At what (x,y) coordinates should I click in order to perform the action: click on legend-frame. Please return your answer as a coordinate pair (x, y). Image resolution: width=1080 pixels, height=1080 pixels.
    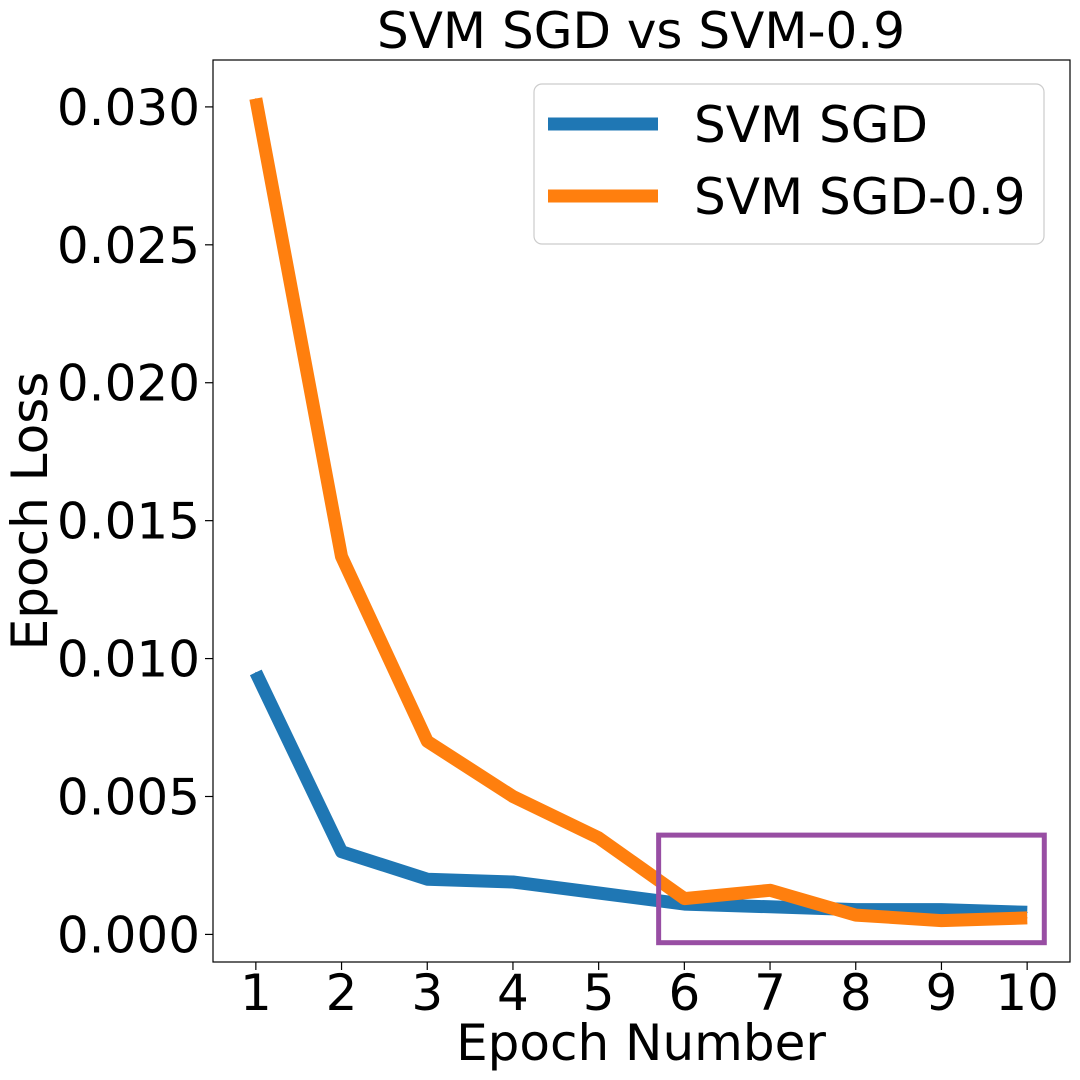
    Looking at the image, I should click on (789, 164).